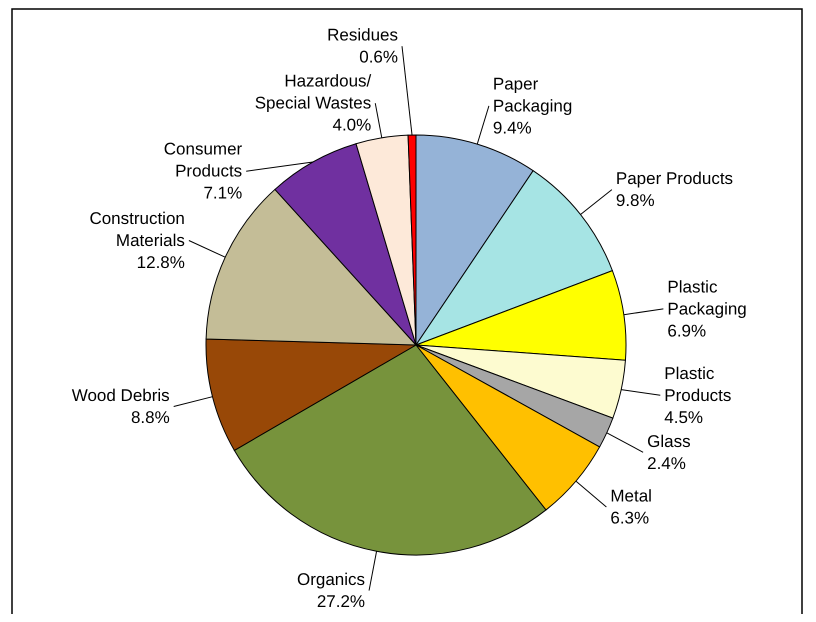  What do you see at coordinates (160, 262) in the screenshot?
I see `data-label: 12.8%` at bounding box center [160, 262].